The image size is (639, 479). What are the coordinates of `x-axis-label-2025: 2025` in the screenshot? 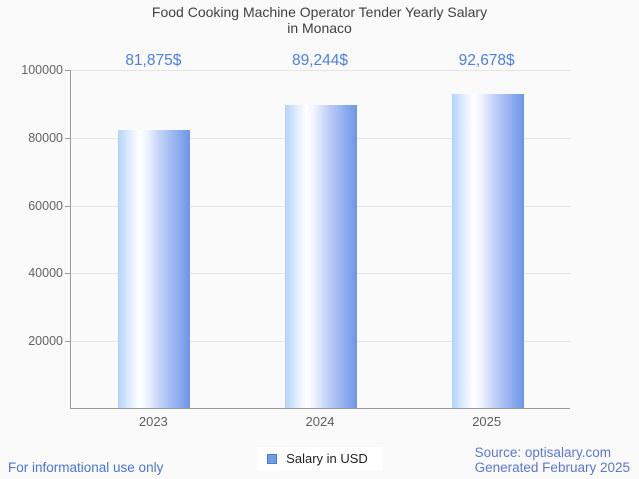 It's located at (487, 421).